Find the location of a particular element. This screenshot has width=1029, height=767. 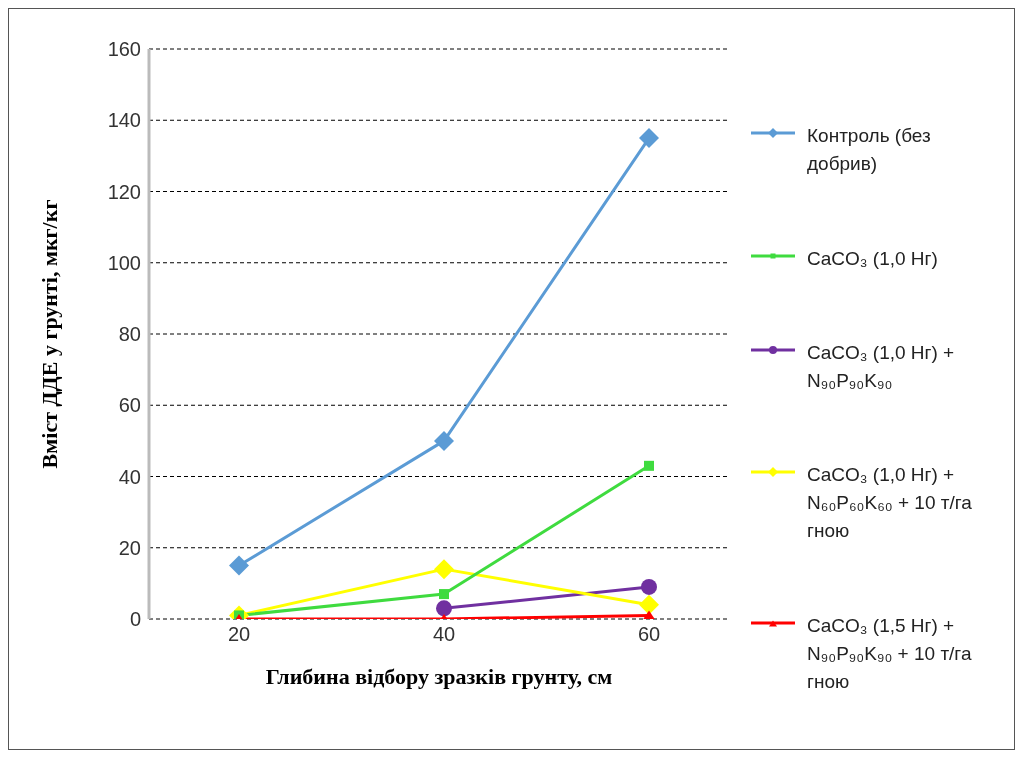

y-tick-label: 160 is located at coordinates (124, 49).